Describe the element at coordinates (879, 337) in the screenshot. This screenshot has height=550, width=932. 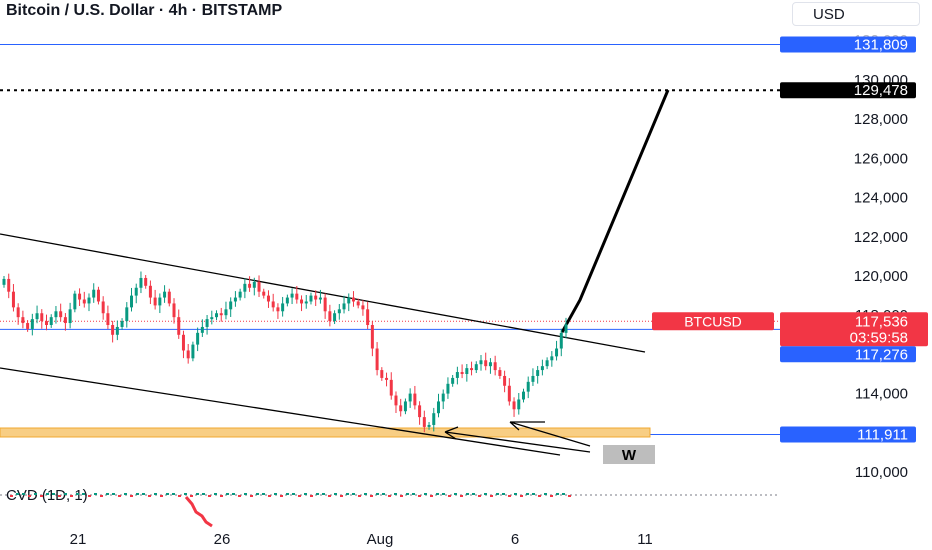
I see `price-label-countdown: 03:59:58` at that location.